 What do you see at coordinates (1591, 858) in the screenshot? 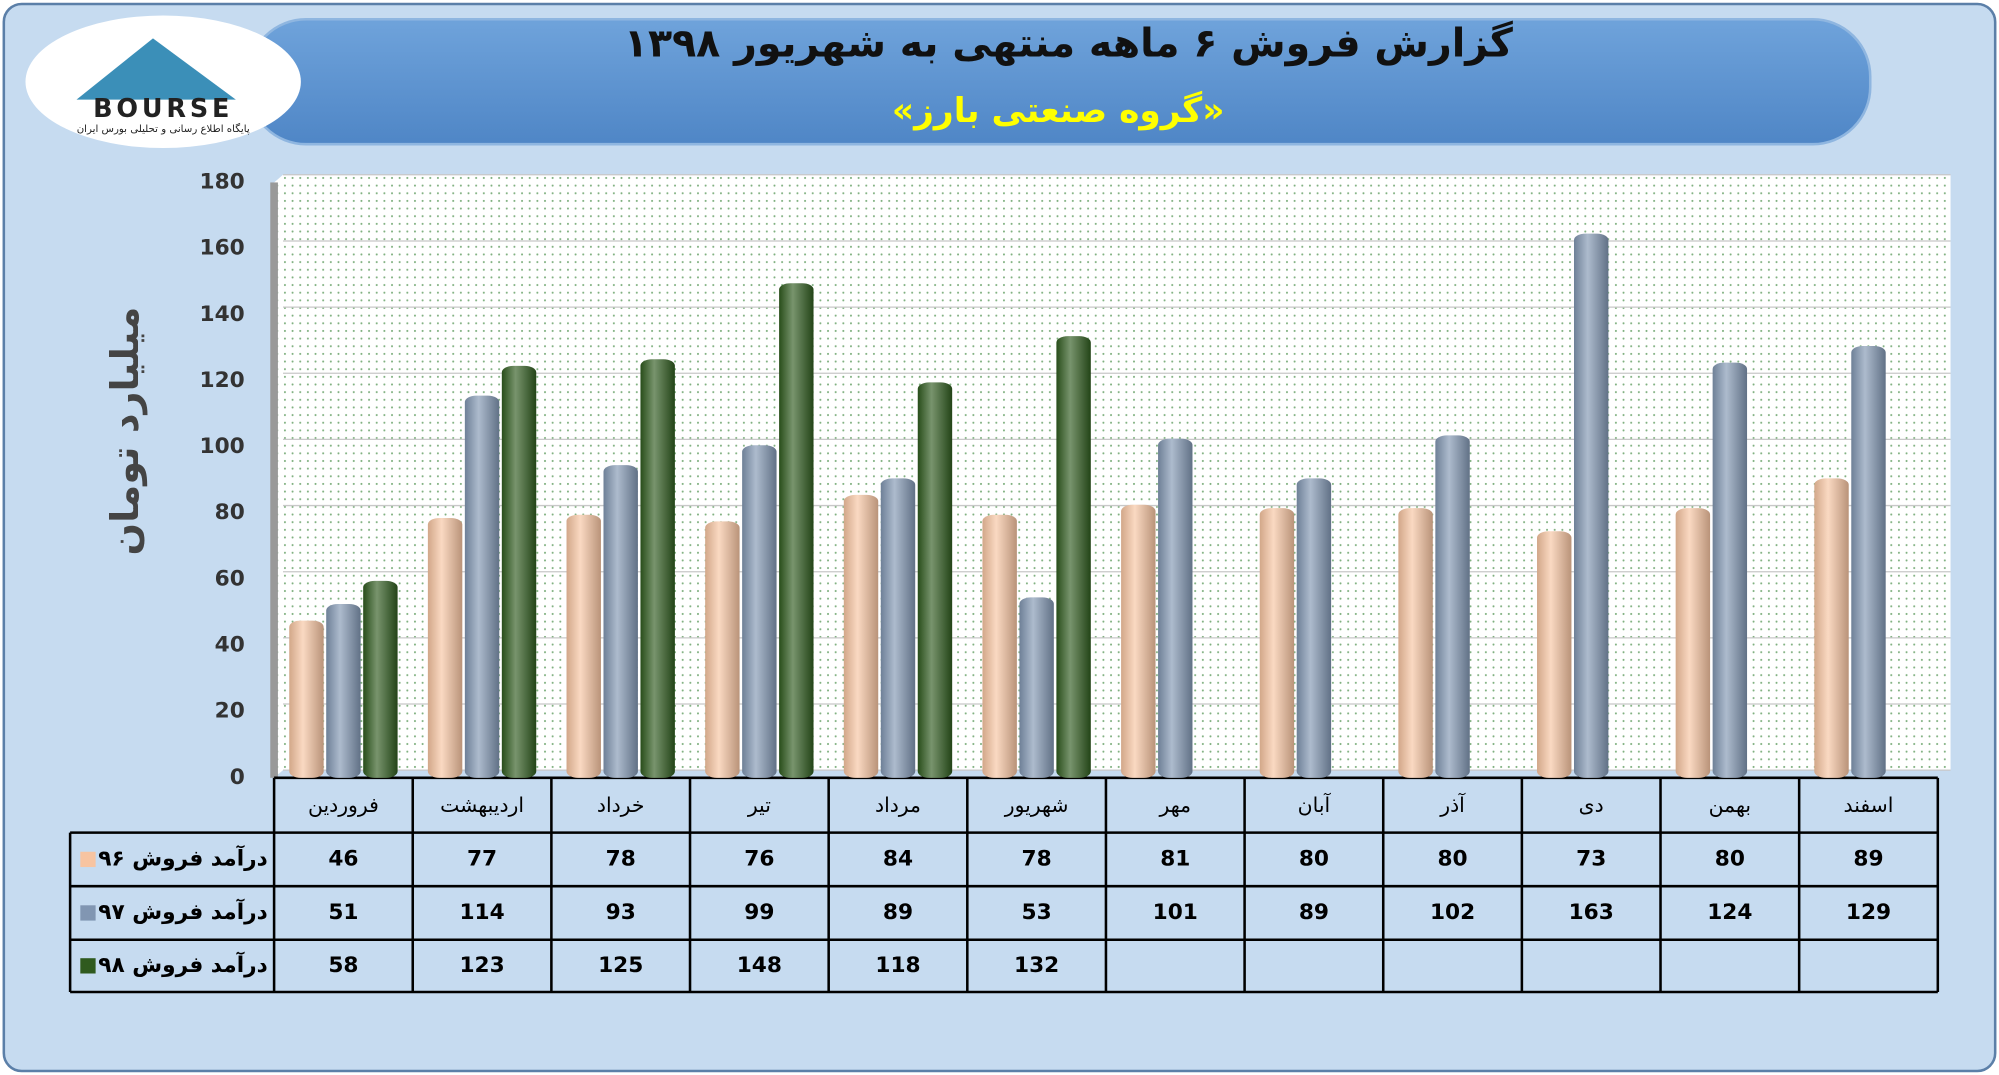
I see `table-value: 73` at bounding box center [1591, 858].